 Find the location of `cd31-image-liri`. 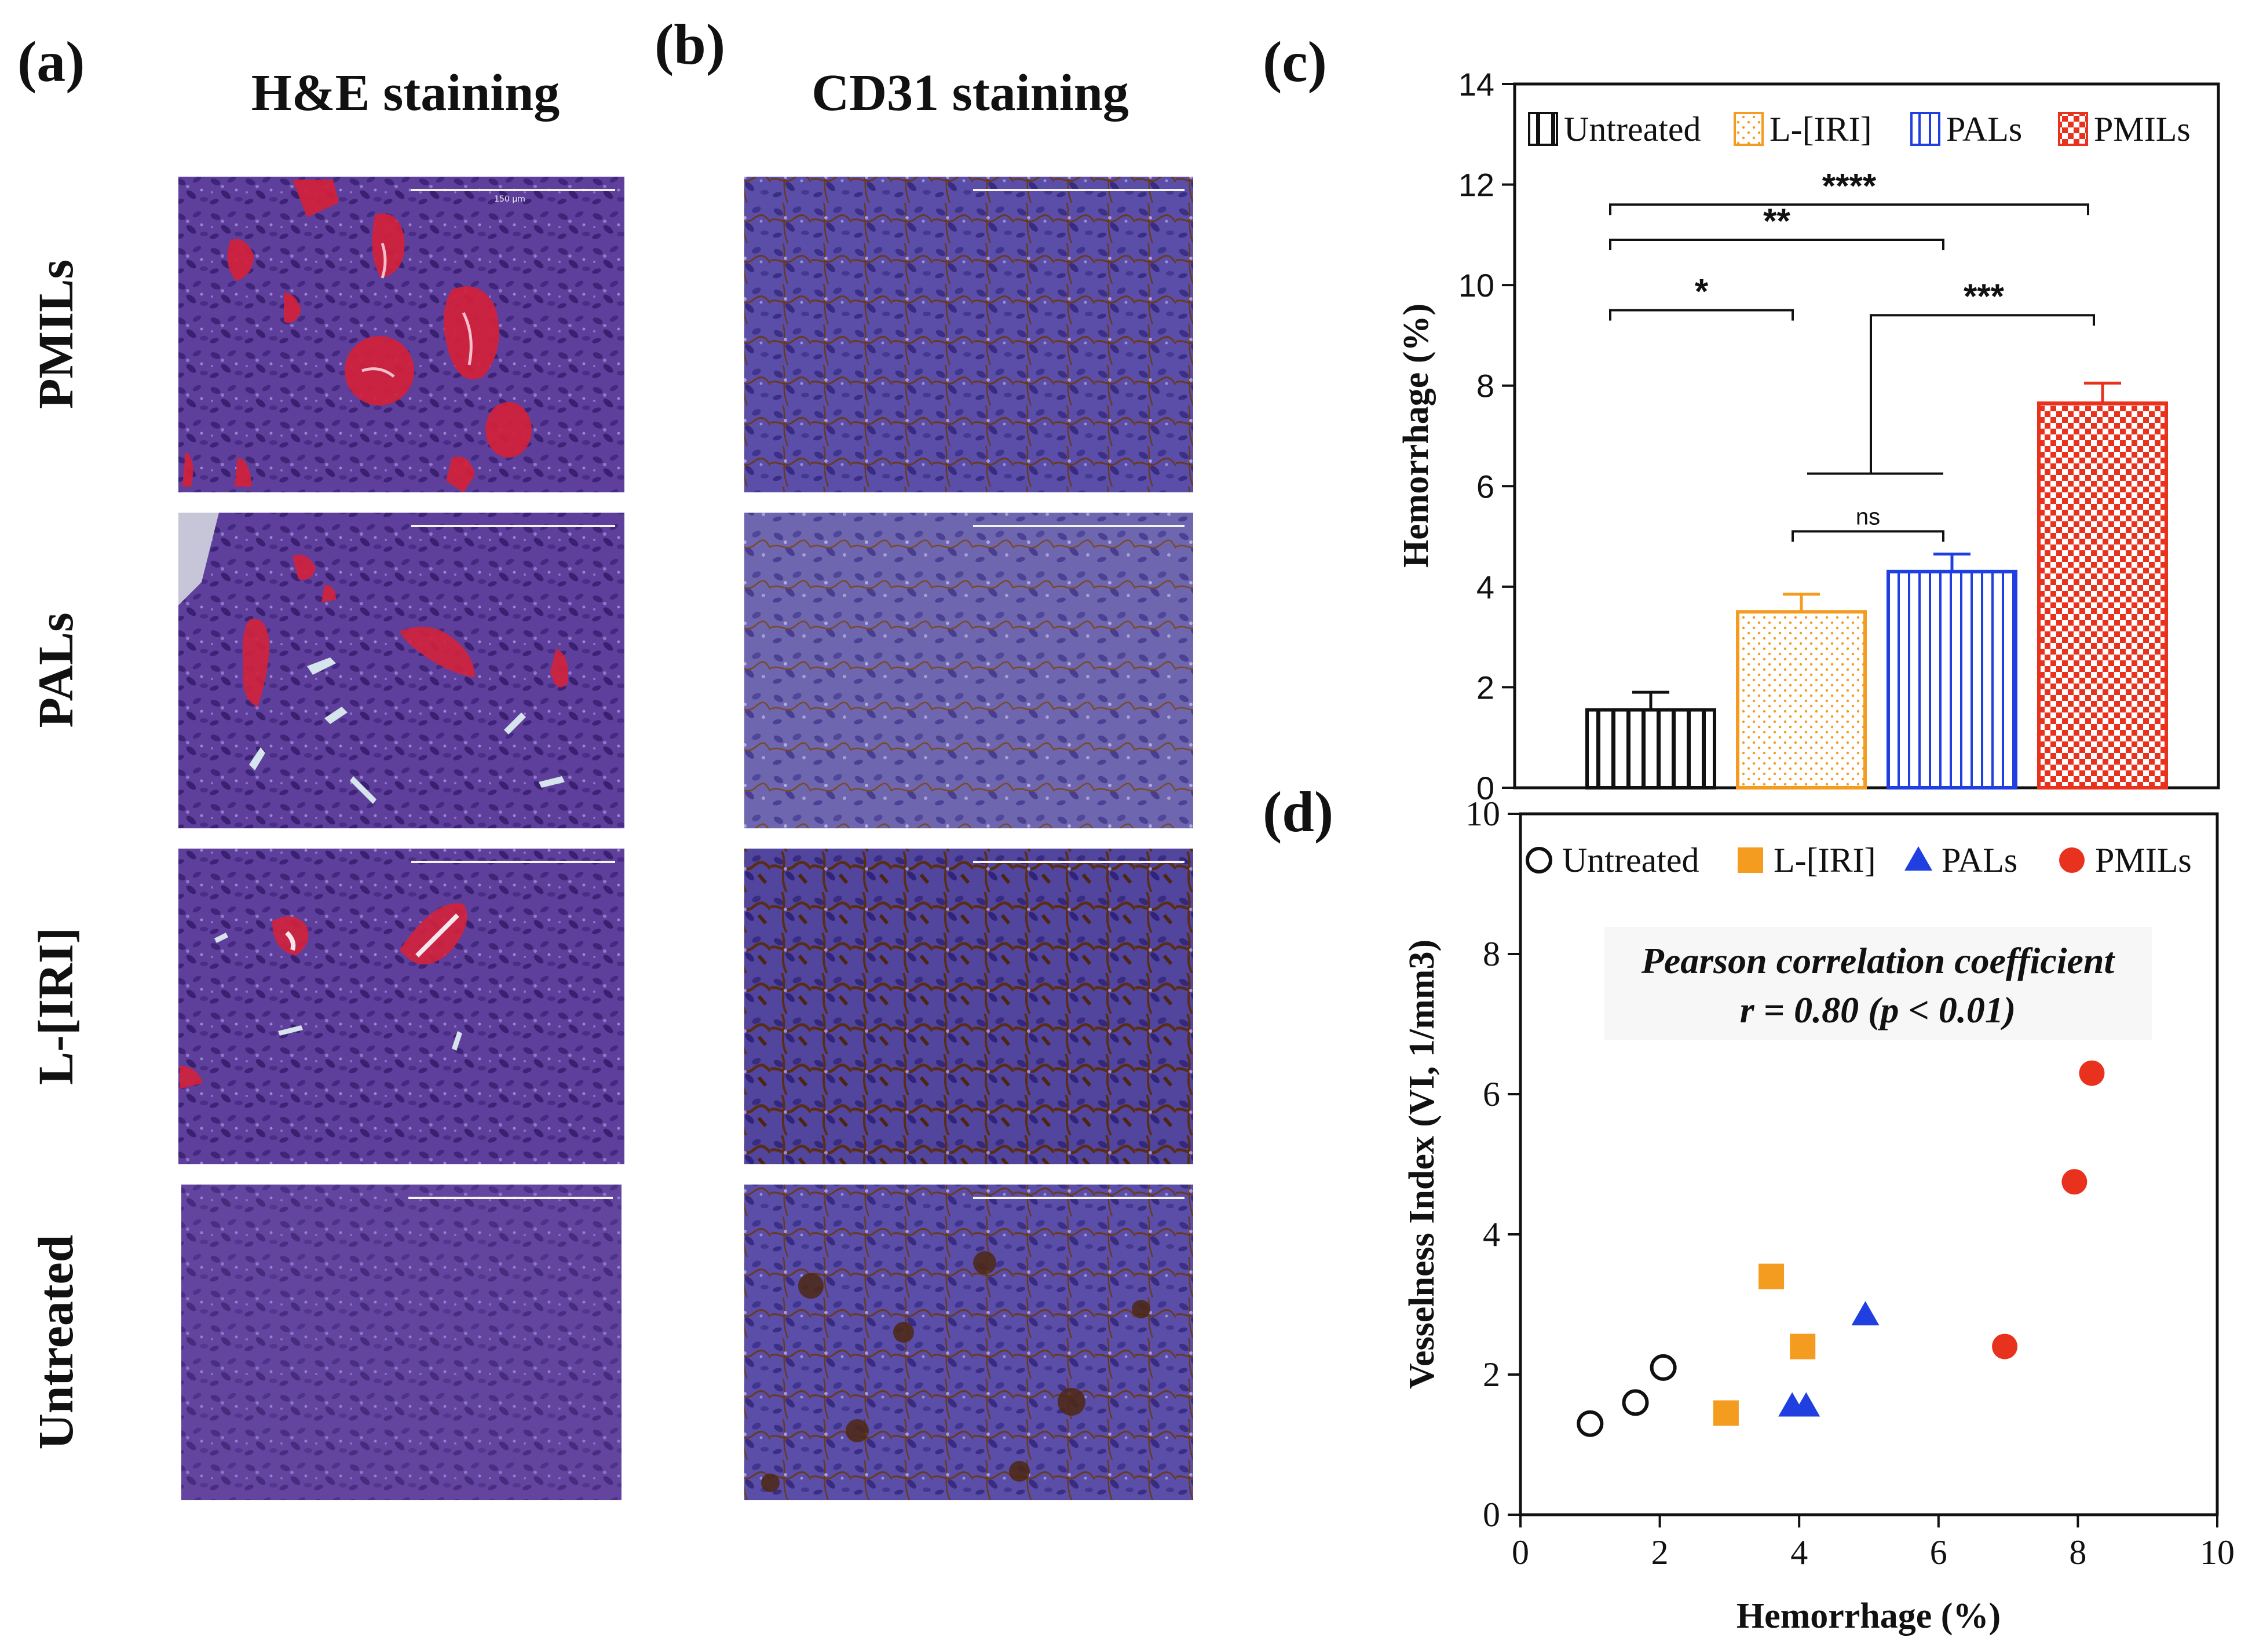

cd31-image-liri is located at coordinates (968, 1007).